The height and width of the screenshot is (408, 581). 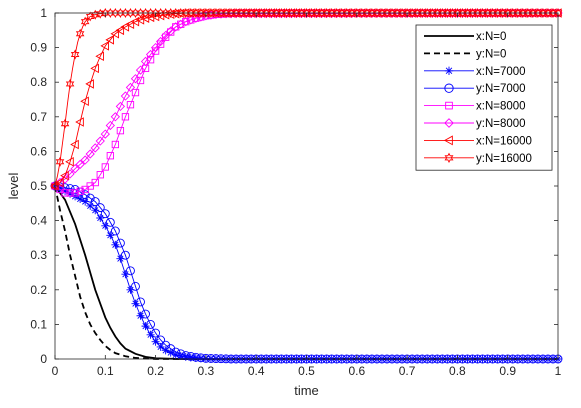 What do you see at coordinates (38, 48) in the screenshot?
I see `y-tick-label: 0.9` at bounding box center [38, 48].